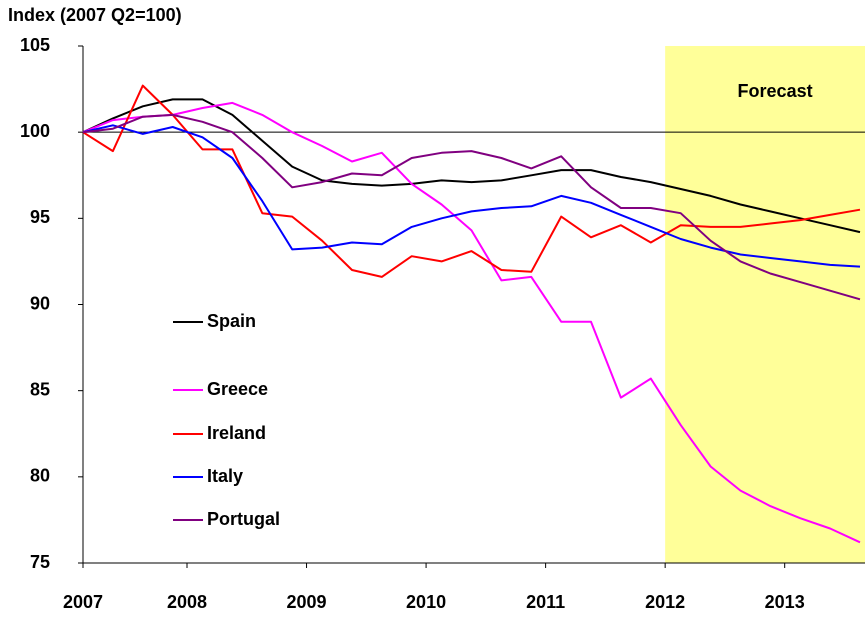 The width and height of the screenshot is (865, 617). What do you see at coordinates (307, 602) in the screenshot?
I see `x-tick-label: 2009` at bounding box center [307, 602].